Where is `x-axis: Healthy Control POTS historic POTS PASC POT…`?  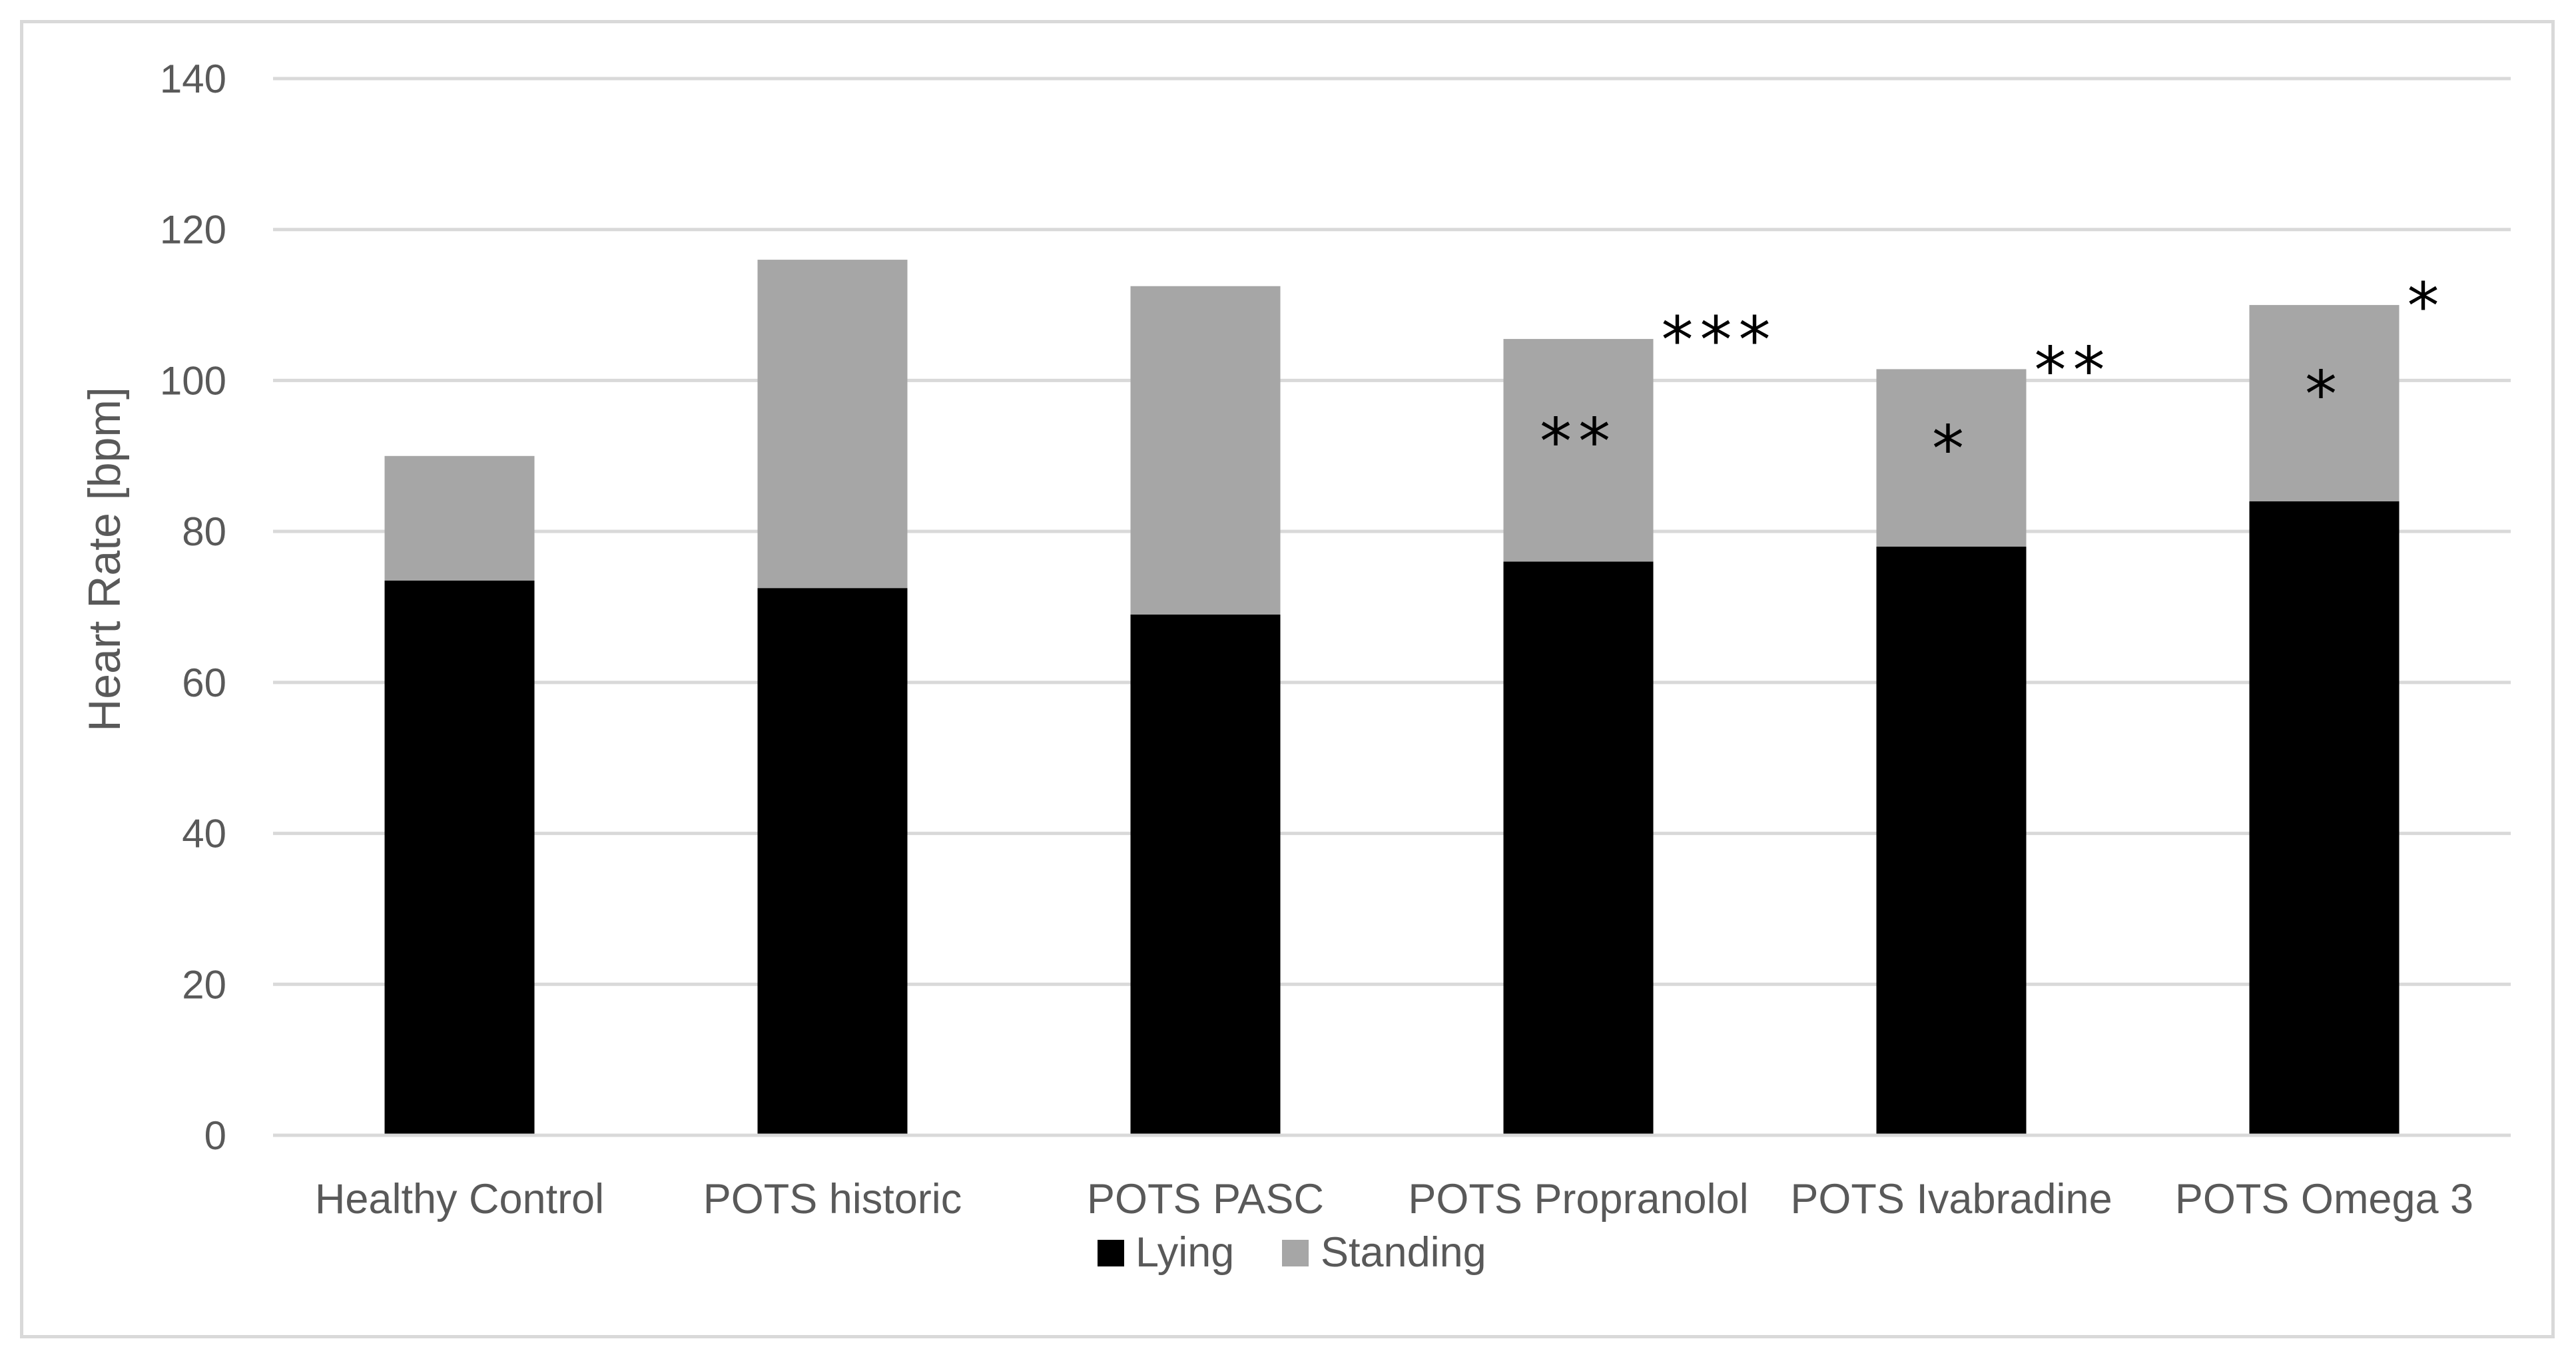 x-axis: Healthy Control POTS historic POTS PASC POT… is located at coordinates (1392, 1178).